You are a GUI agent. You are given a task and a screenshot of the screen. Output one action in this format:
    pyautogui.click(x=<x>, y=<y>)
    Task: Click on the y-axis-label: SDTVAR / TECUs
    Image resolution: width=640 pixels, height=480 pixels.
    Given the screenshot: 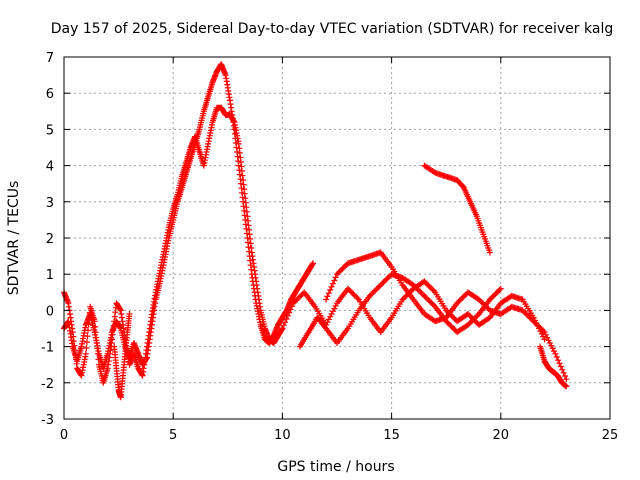 What is the action you would take?
    pyautogui.click(x=14, y=238)
    